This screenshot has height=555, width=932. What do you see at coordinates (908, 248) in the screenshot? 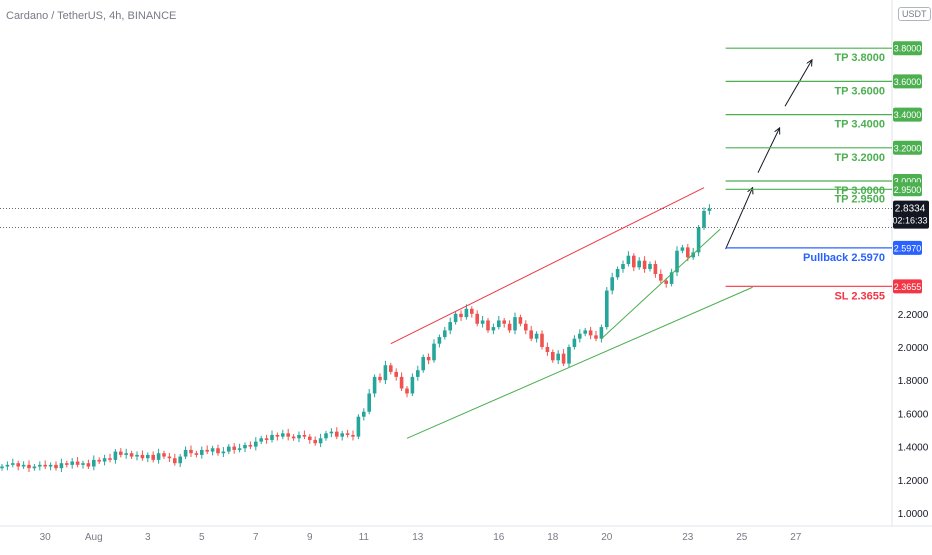
I see `level-price-label: 2.5970` at bounding box center [908, 248].